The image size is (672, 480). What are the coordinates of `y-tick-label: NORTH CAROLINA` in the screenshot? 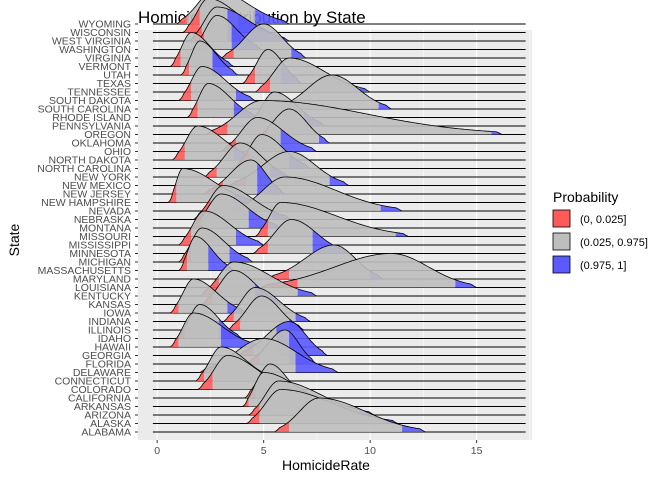 It's located at (84, 169).